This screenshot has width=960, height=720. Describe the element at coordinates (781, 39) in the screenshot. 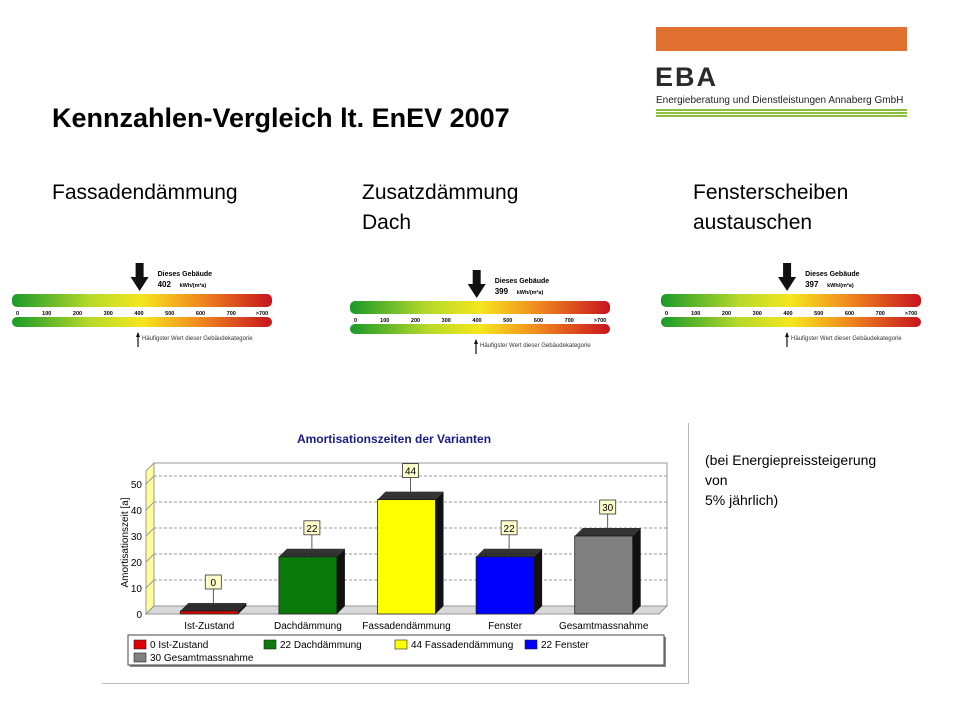

I see `logo-bar` at that location.